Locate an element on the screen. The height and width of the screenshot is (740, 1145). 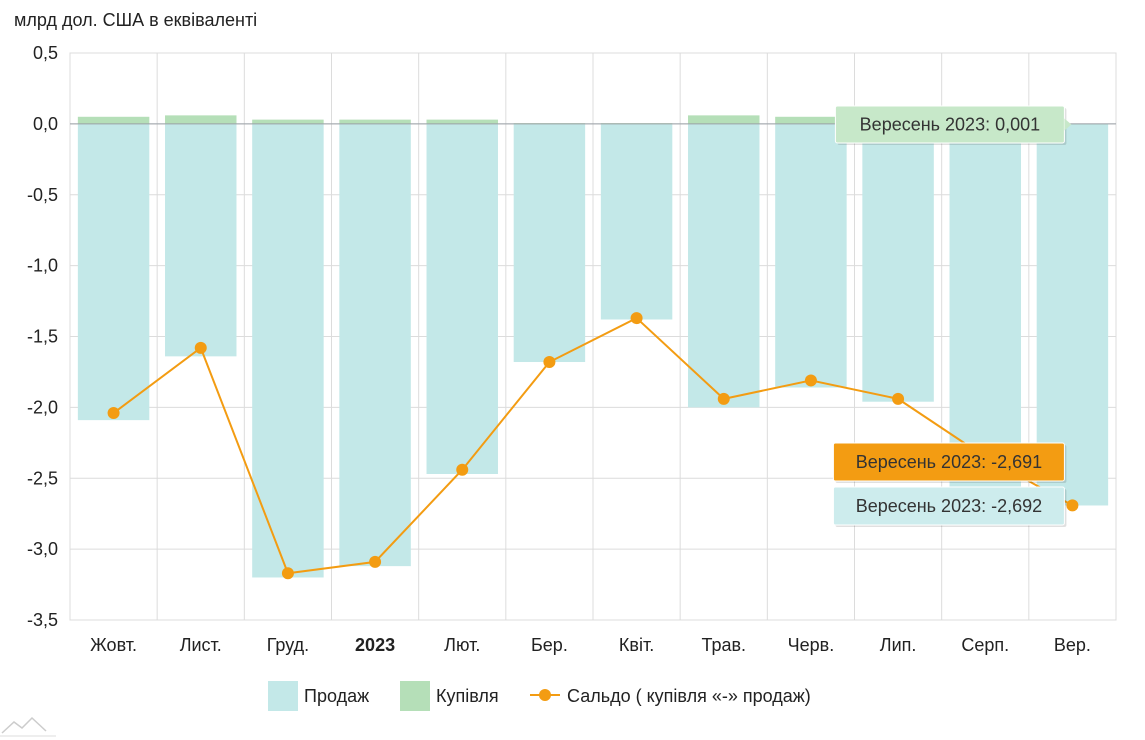
legend-item-sell: Продаж is located at coordinates (318, 696).